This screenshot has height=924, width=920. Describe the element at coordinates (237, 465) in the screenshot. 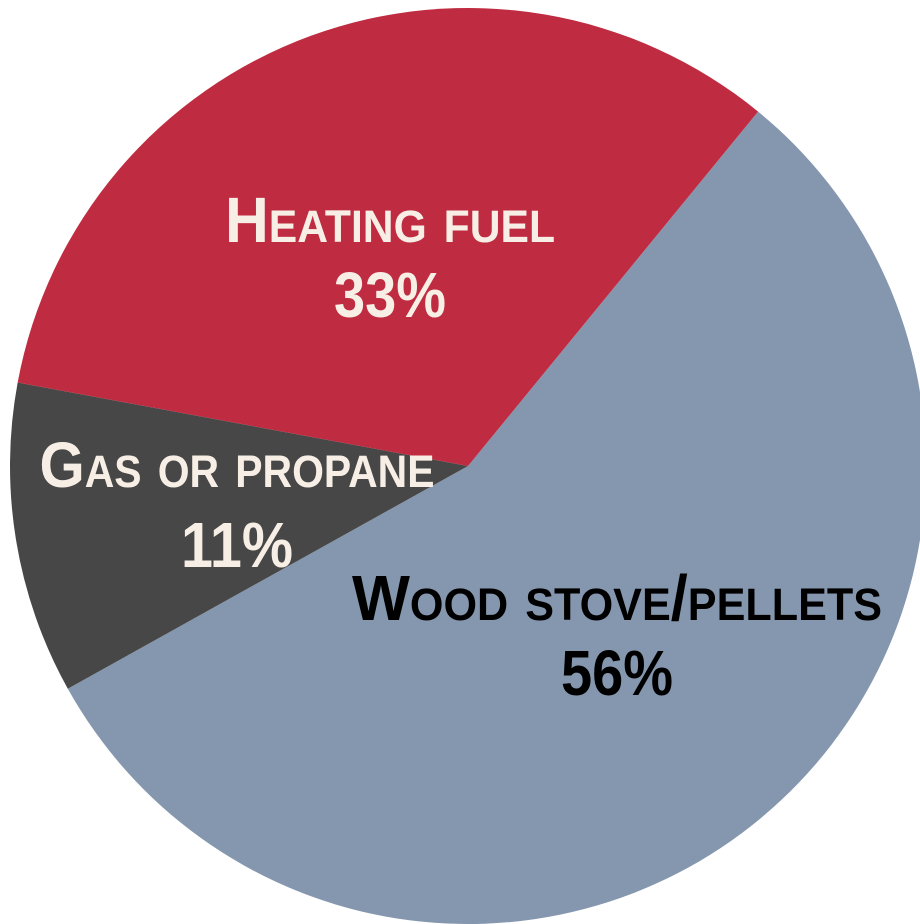

I see `slice-label: Gas or propane` at that location.